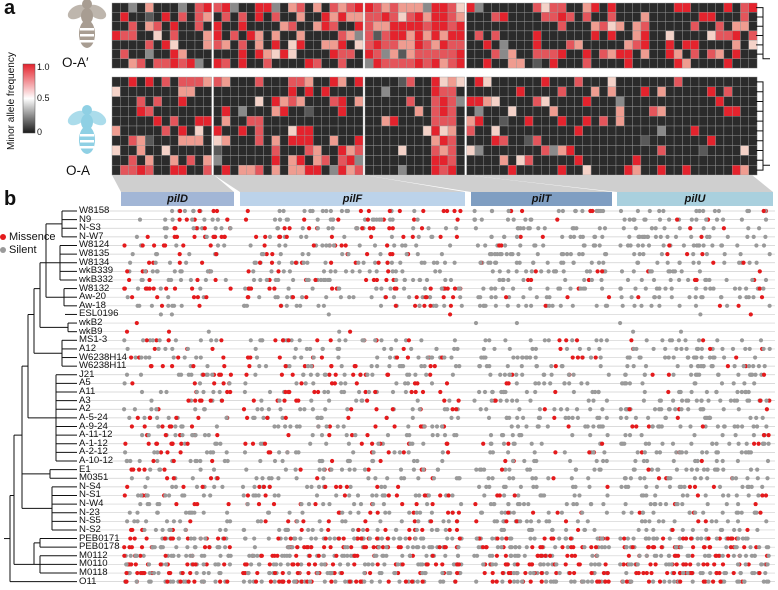  I want to click on dendrogram-branch, so click(766, 126).